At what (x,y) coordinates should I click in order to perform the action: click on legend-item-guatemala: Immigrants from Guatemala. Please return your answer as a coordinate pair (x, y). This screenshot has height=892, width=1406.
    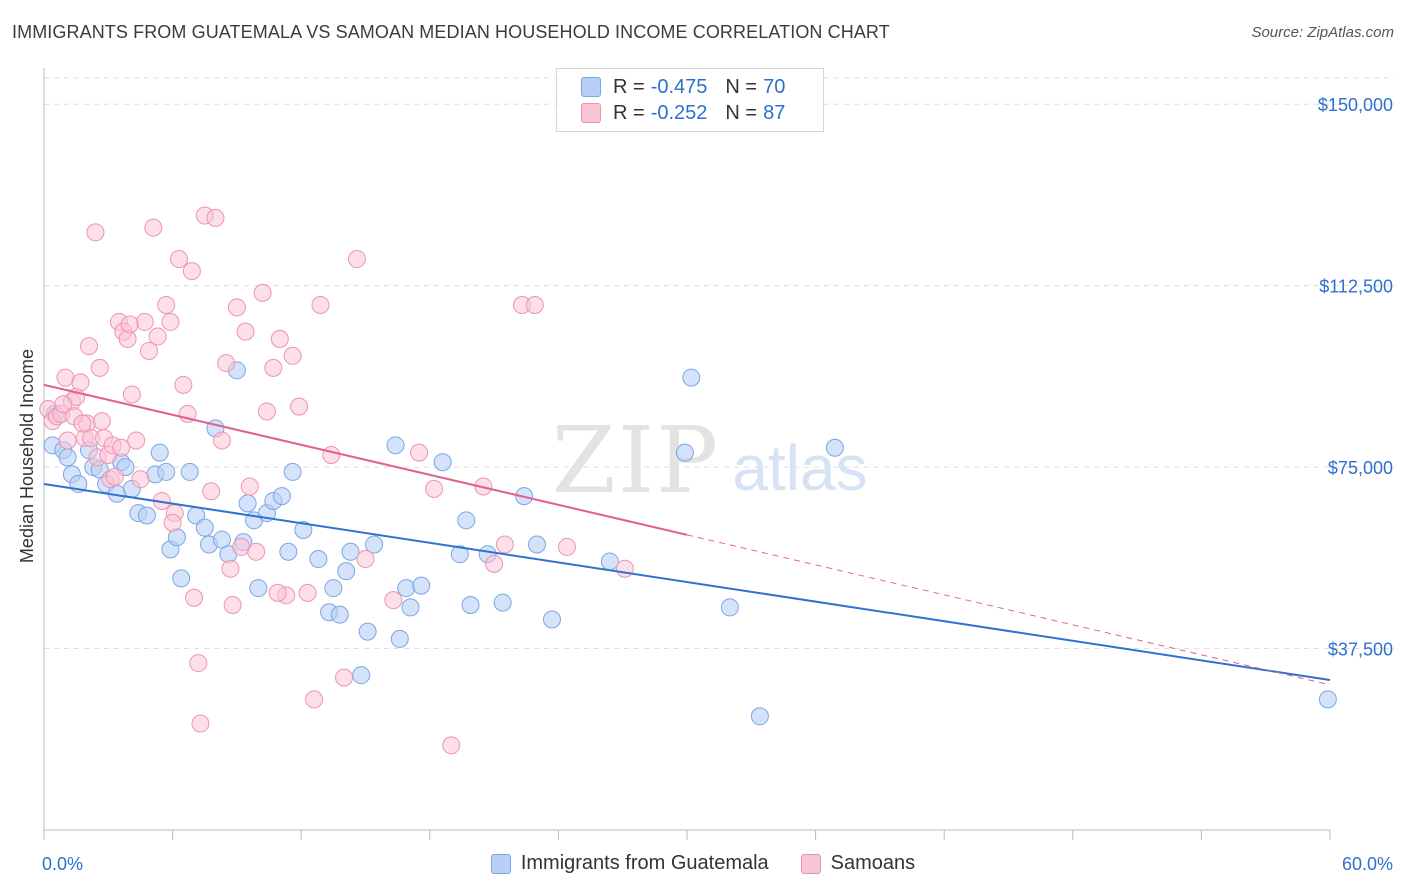
    Looking at the image, I should click on (629, 863).